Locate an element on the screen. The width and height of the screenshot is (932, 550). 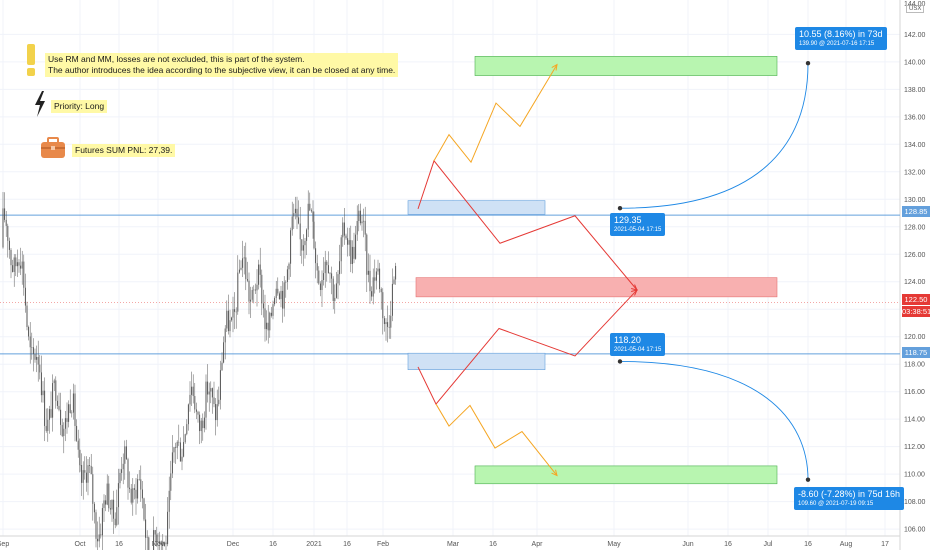
upper-start-tag: 129.35 2021-05-04 17:15 is located at coordinates (638, 224).